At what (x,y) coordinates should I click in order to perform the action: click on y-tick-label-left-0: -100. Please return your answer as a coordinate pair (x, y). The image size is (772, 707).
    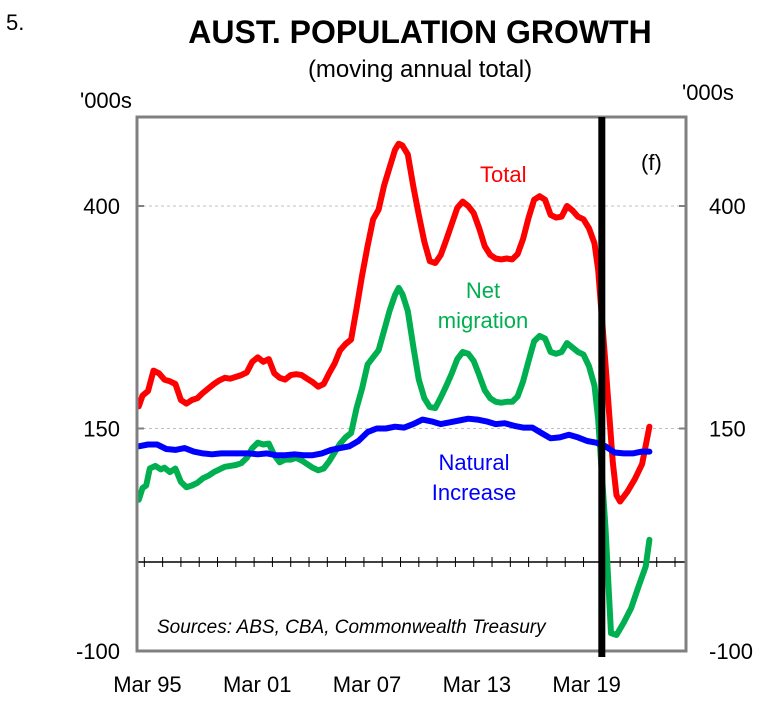
    Looking at the image, I should click on (98, 651).